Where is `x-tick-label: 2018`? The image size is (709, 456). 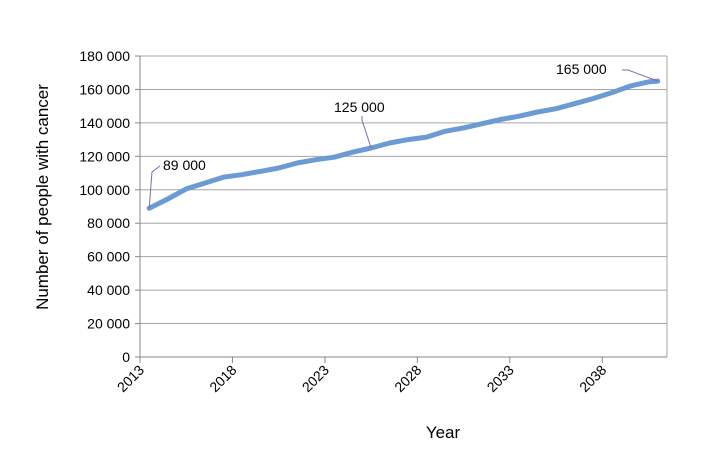 x-tick-label: 2018 is located at coordinates (222, 378).